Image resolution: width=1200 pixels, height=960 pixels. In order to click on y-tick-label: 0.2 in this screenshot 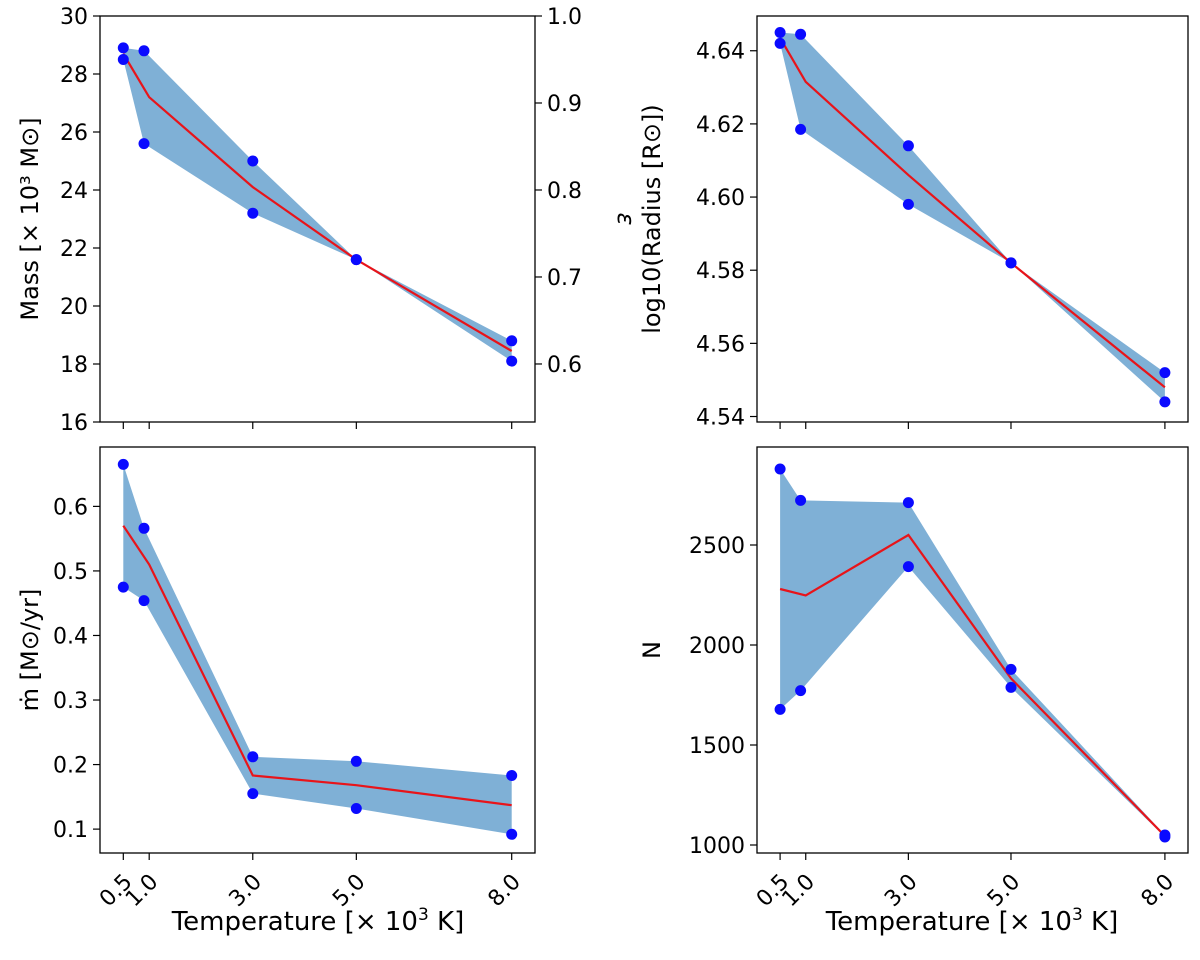, I will do `click(70, 766)`.